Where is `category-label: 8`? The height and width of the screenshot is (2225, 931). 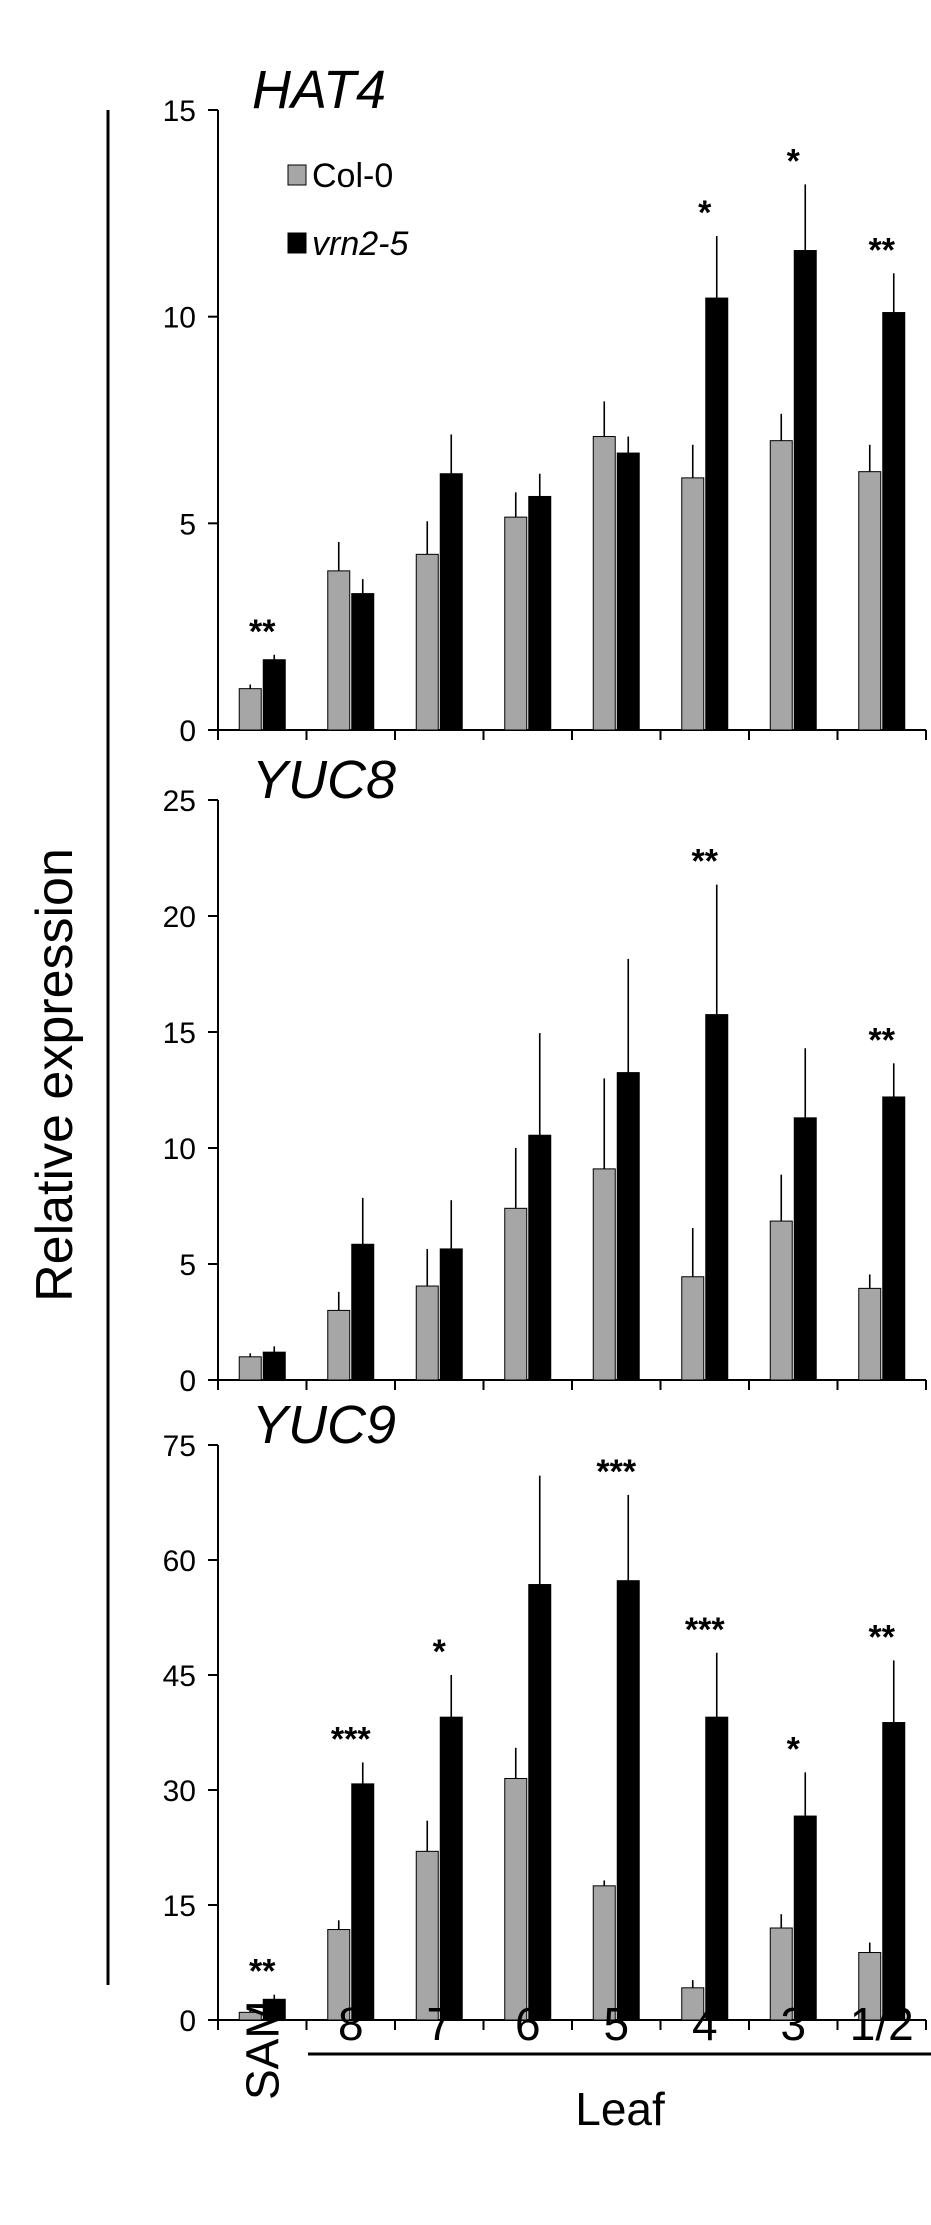
category-label: 8 is located at coordinates (351, 2024).